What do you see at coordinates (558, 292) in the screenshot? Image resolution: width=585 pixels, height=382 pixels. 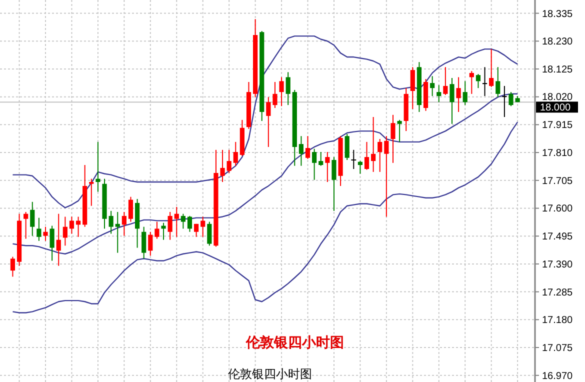 I see `y-tick-label: 17.285` at bounding box center [558, 292].